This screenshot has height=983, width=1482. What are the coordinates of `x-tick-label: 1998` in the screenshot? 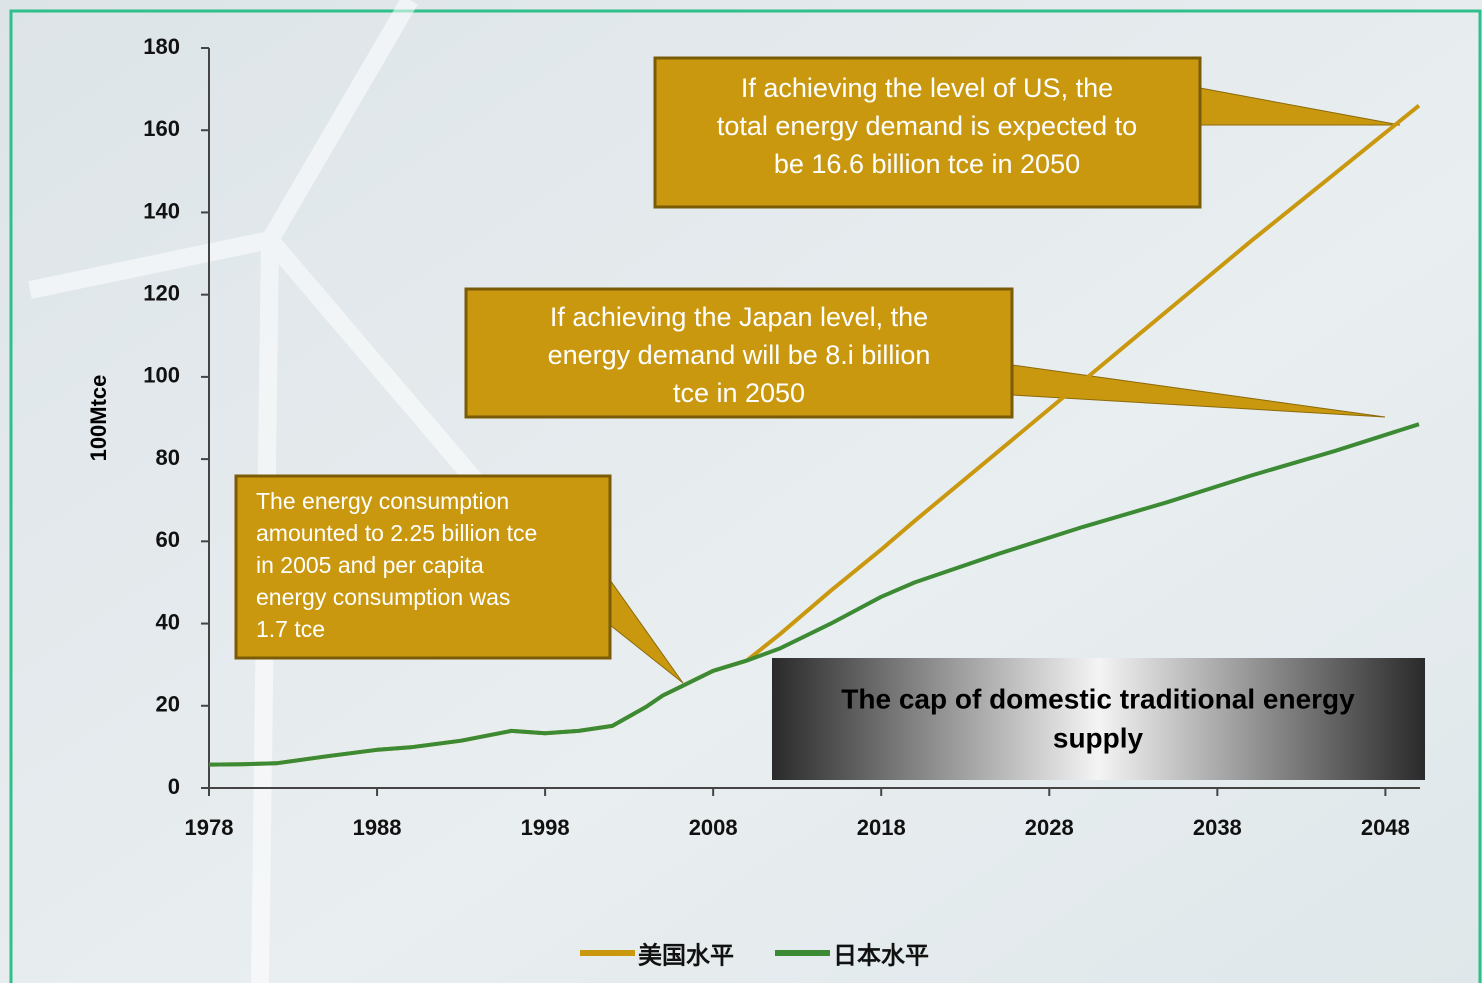 It's located at (545, 827).